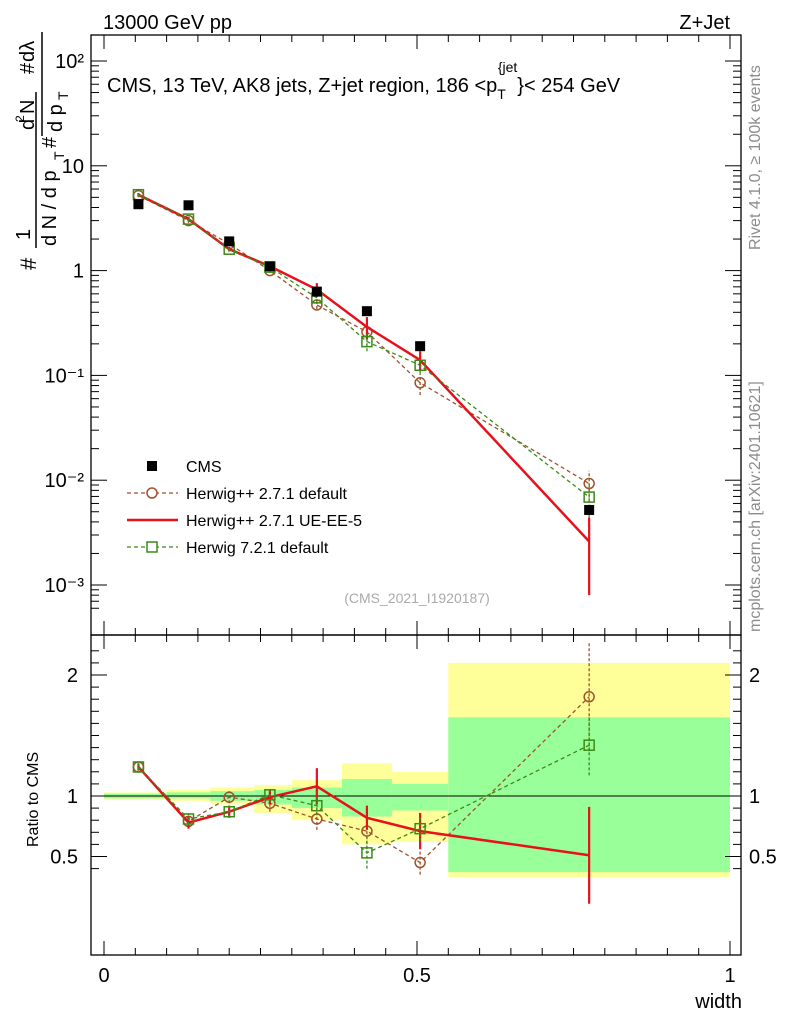 This screenshot has height=1024, width=786. I want to click on y-tick-label: 10², so click(69, 62).